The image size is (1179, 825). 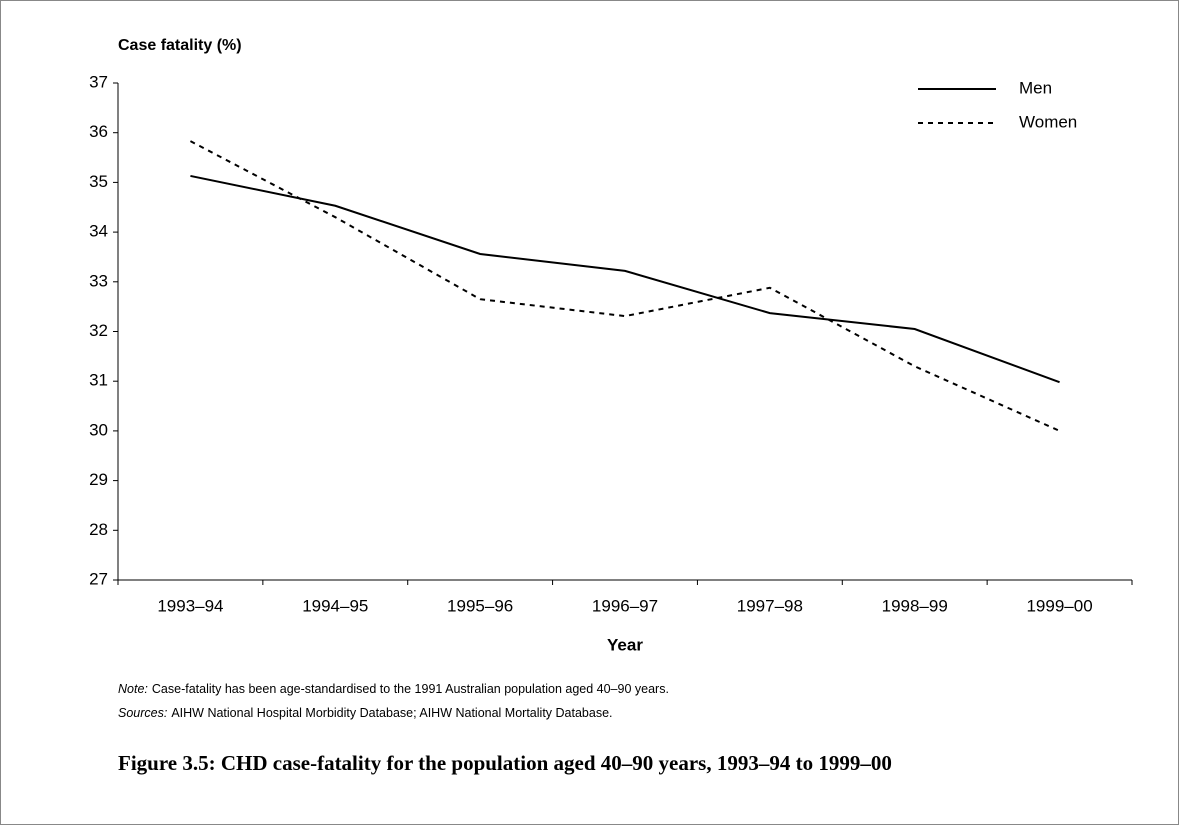 What do you see at coordinates (190, 605) in the screenshot?
I see `x-tick-label: 1993–94` at bounding box center [190, 605].